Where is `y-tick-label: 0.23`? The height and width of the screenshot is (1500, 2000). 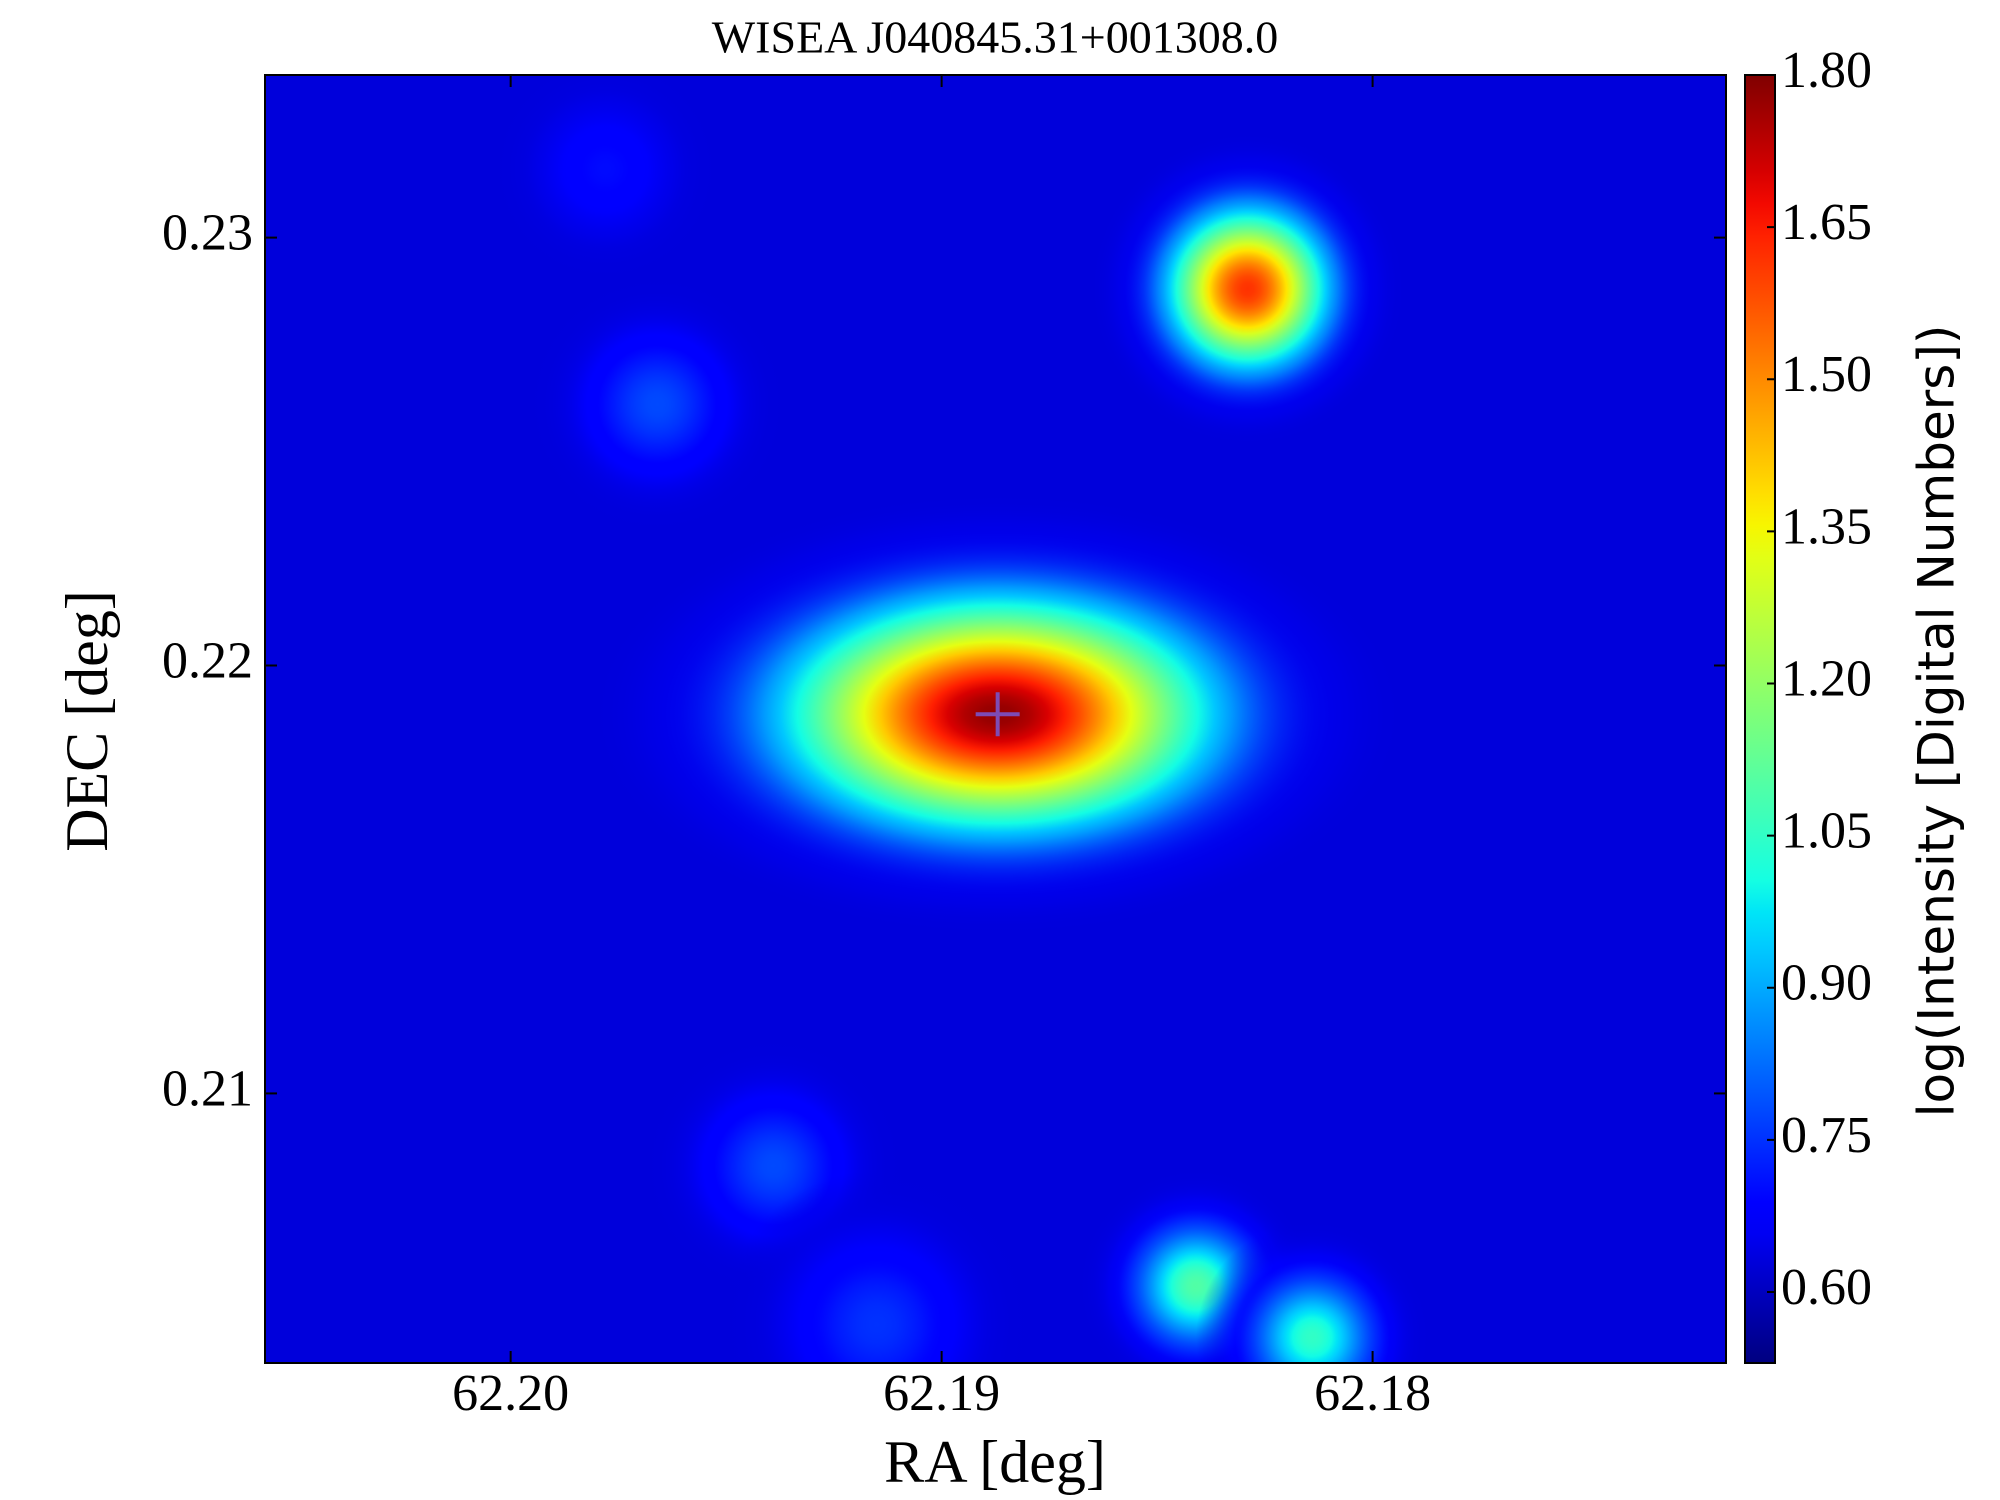 y-tick-label: 0.23 is located at coordinates (207, 233).